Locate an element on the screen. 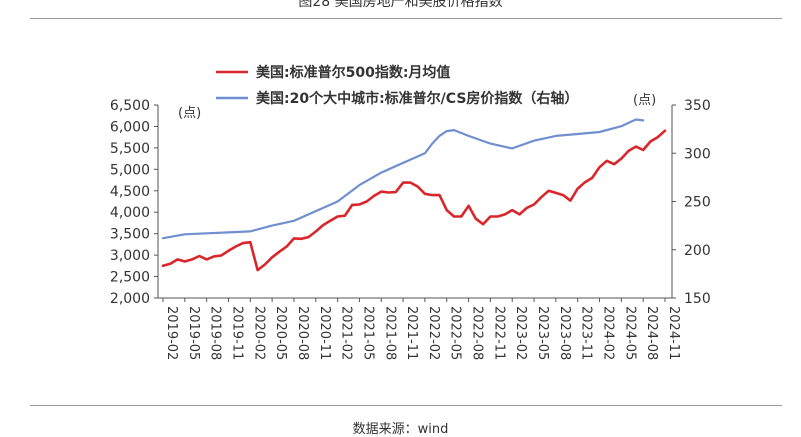 This screenshot has width=801, height=437. left-tick-label: 4,500 is located at coordinates (130, 192).